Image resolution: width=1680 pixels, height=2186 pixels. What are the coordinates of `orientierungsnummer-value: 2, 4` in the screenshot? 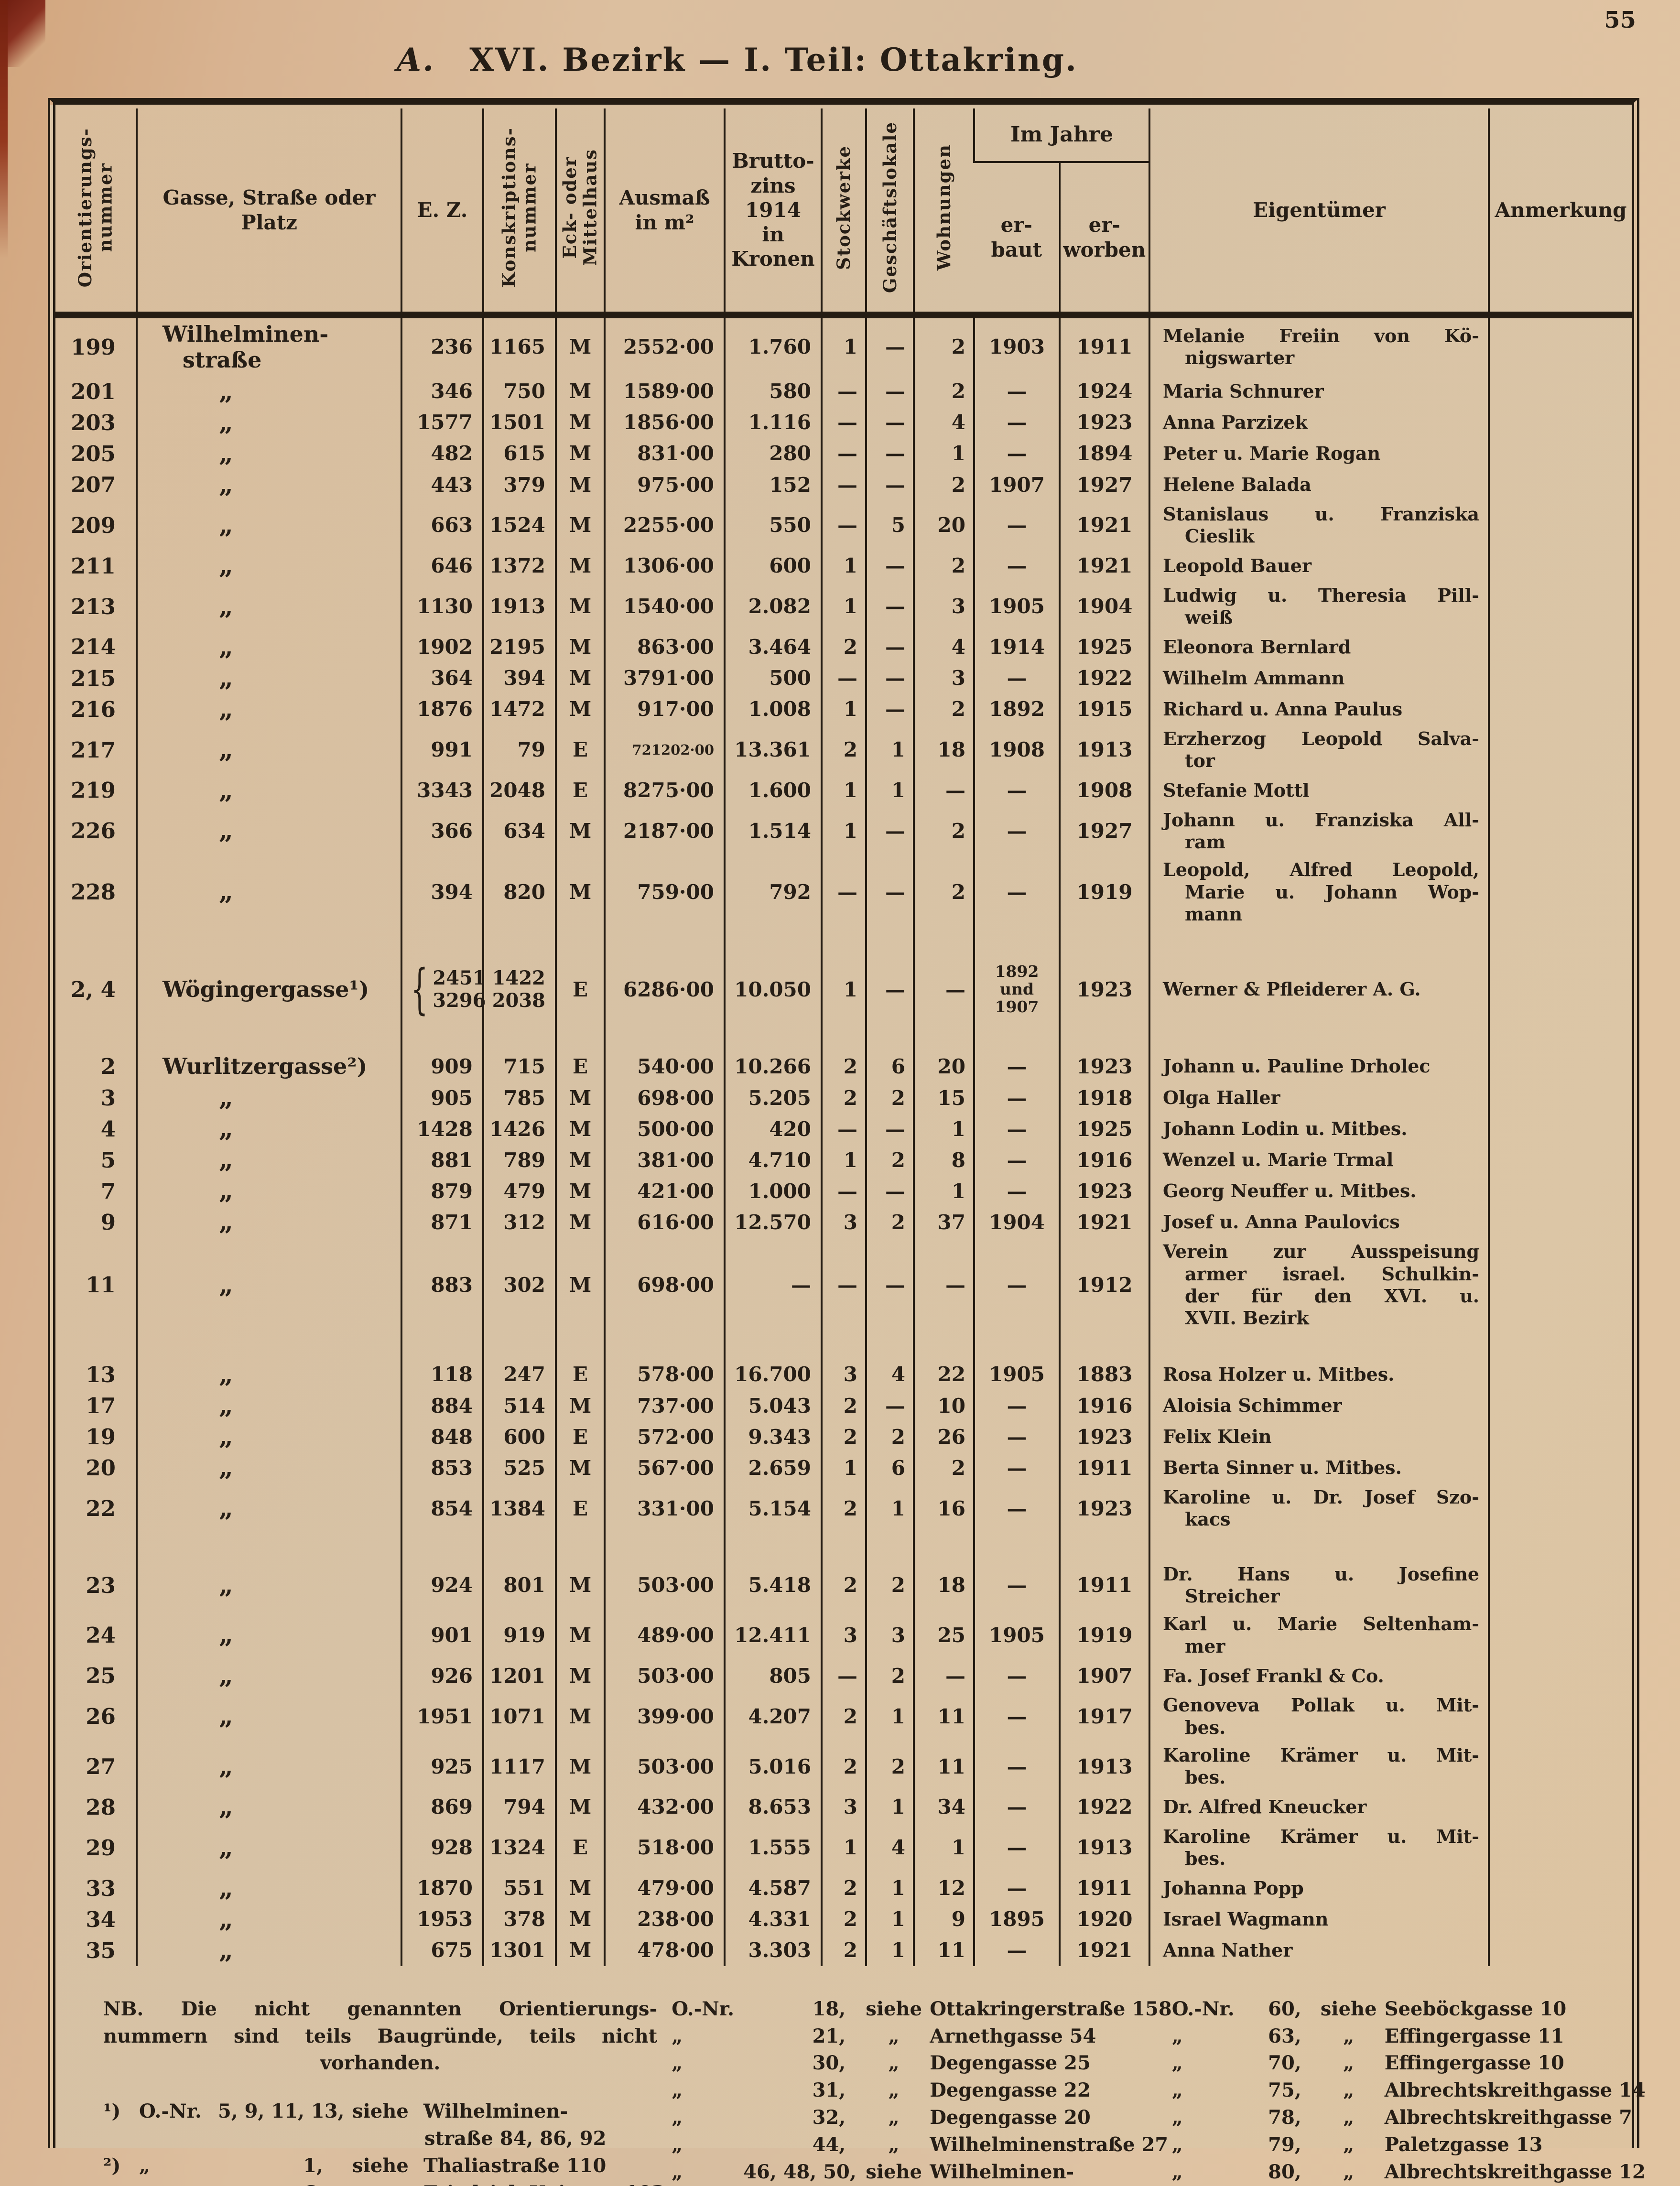 It's located at (93, 989).